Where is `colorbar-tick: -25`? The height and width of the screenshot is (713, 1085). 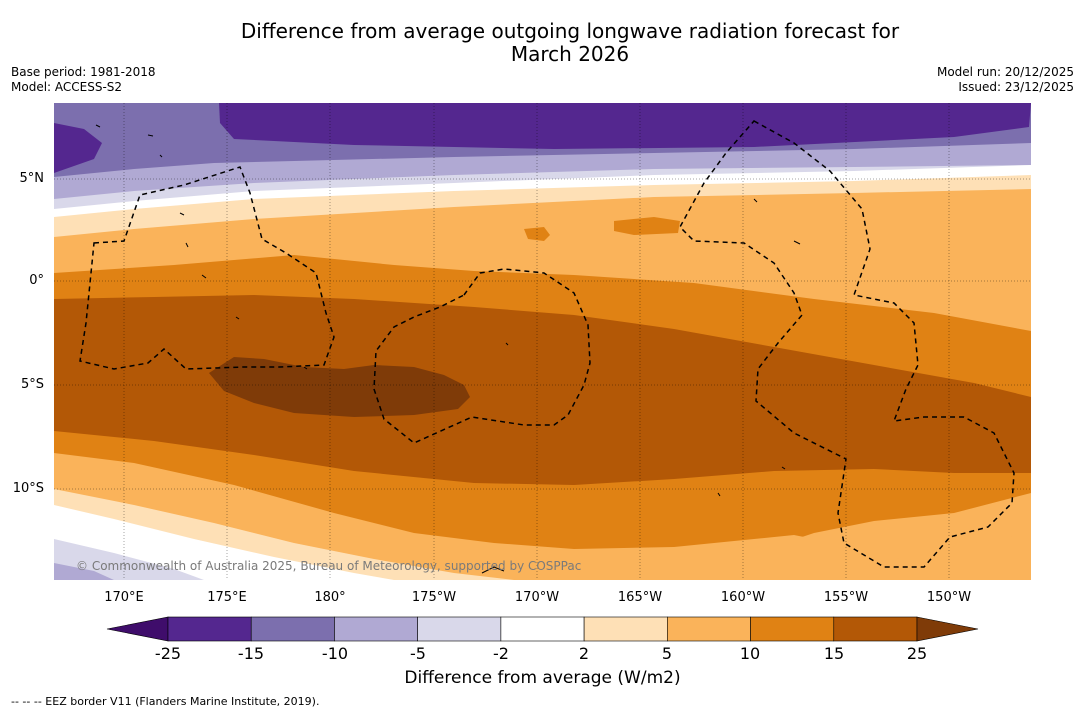 colorbar-tick: -25 is located at coordinates (168, 653).